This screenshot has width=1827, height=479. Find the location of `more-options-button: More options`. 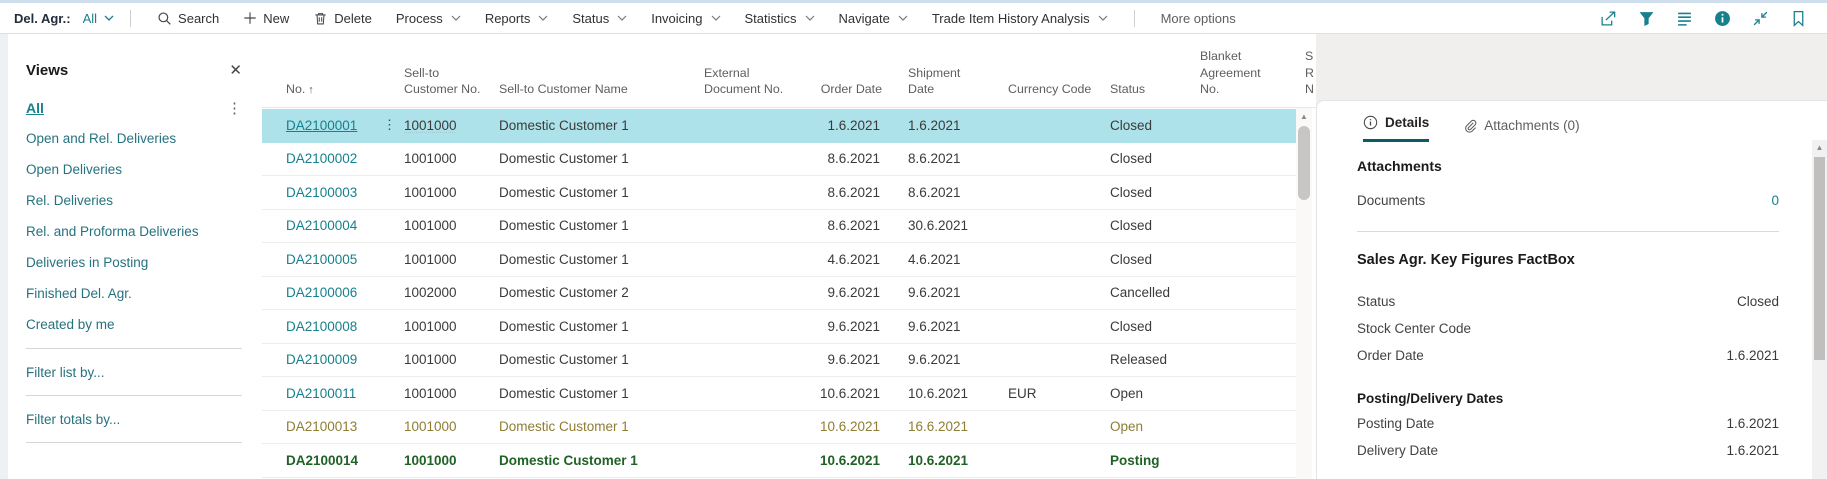

more-options-button: More options is located at coordinates (1198, 18).